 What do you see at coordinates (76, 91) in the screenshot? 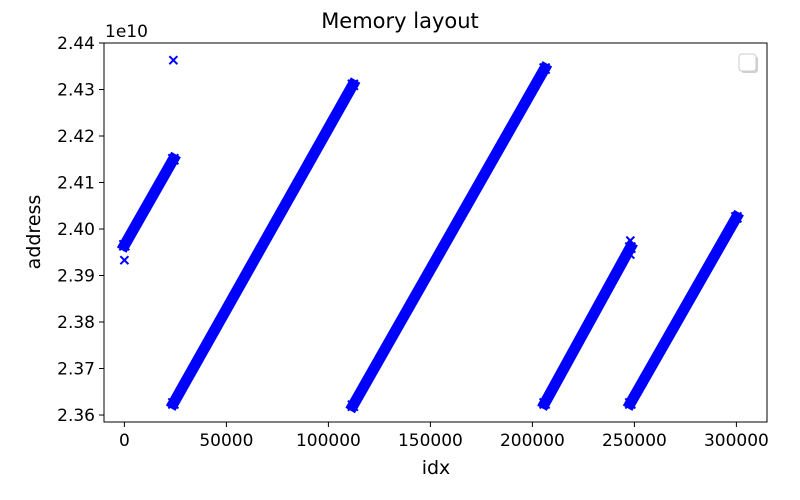
I see `y-tick-label: 2.43` at bounding box center [76, 91].